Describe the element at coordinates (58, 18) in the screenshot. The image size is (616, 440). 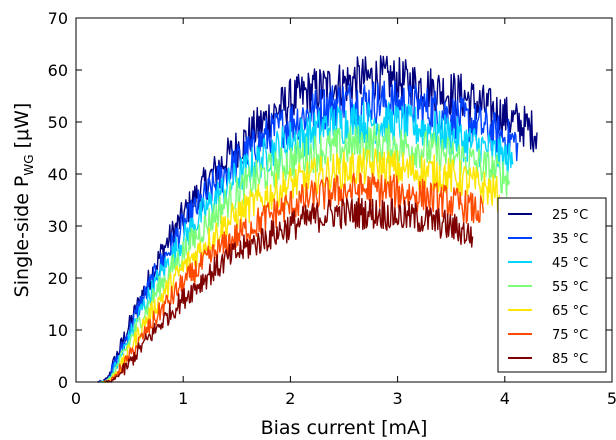
I see `y-tick-label: 70` at that location.